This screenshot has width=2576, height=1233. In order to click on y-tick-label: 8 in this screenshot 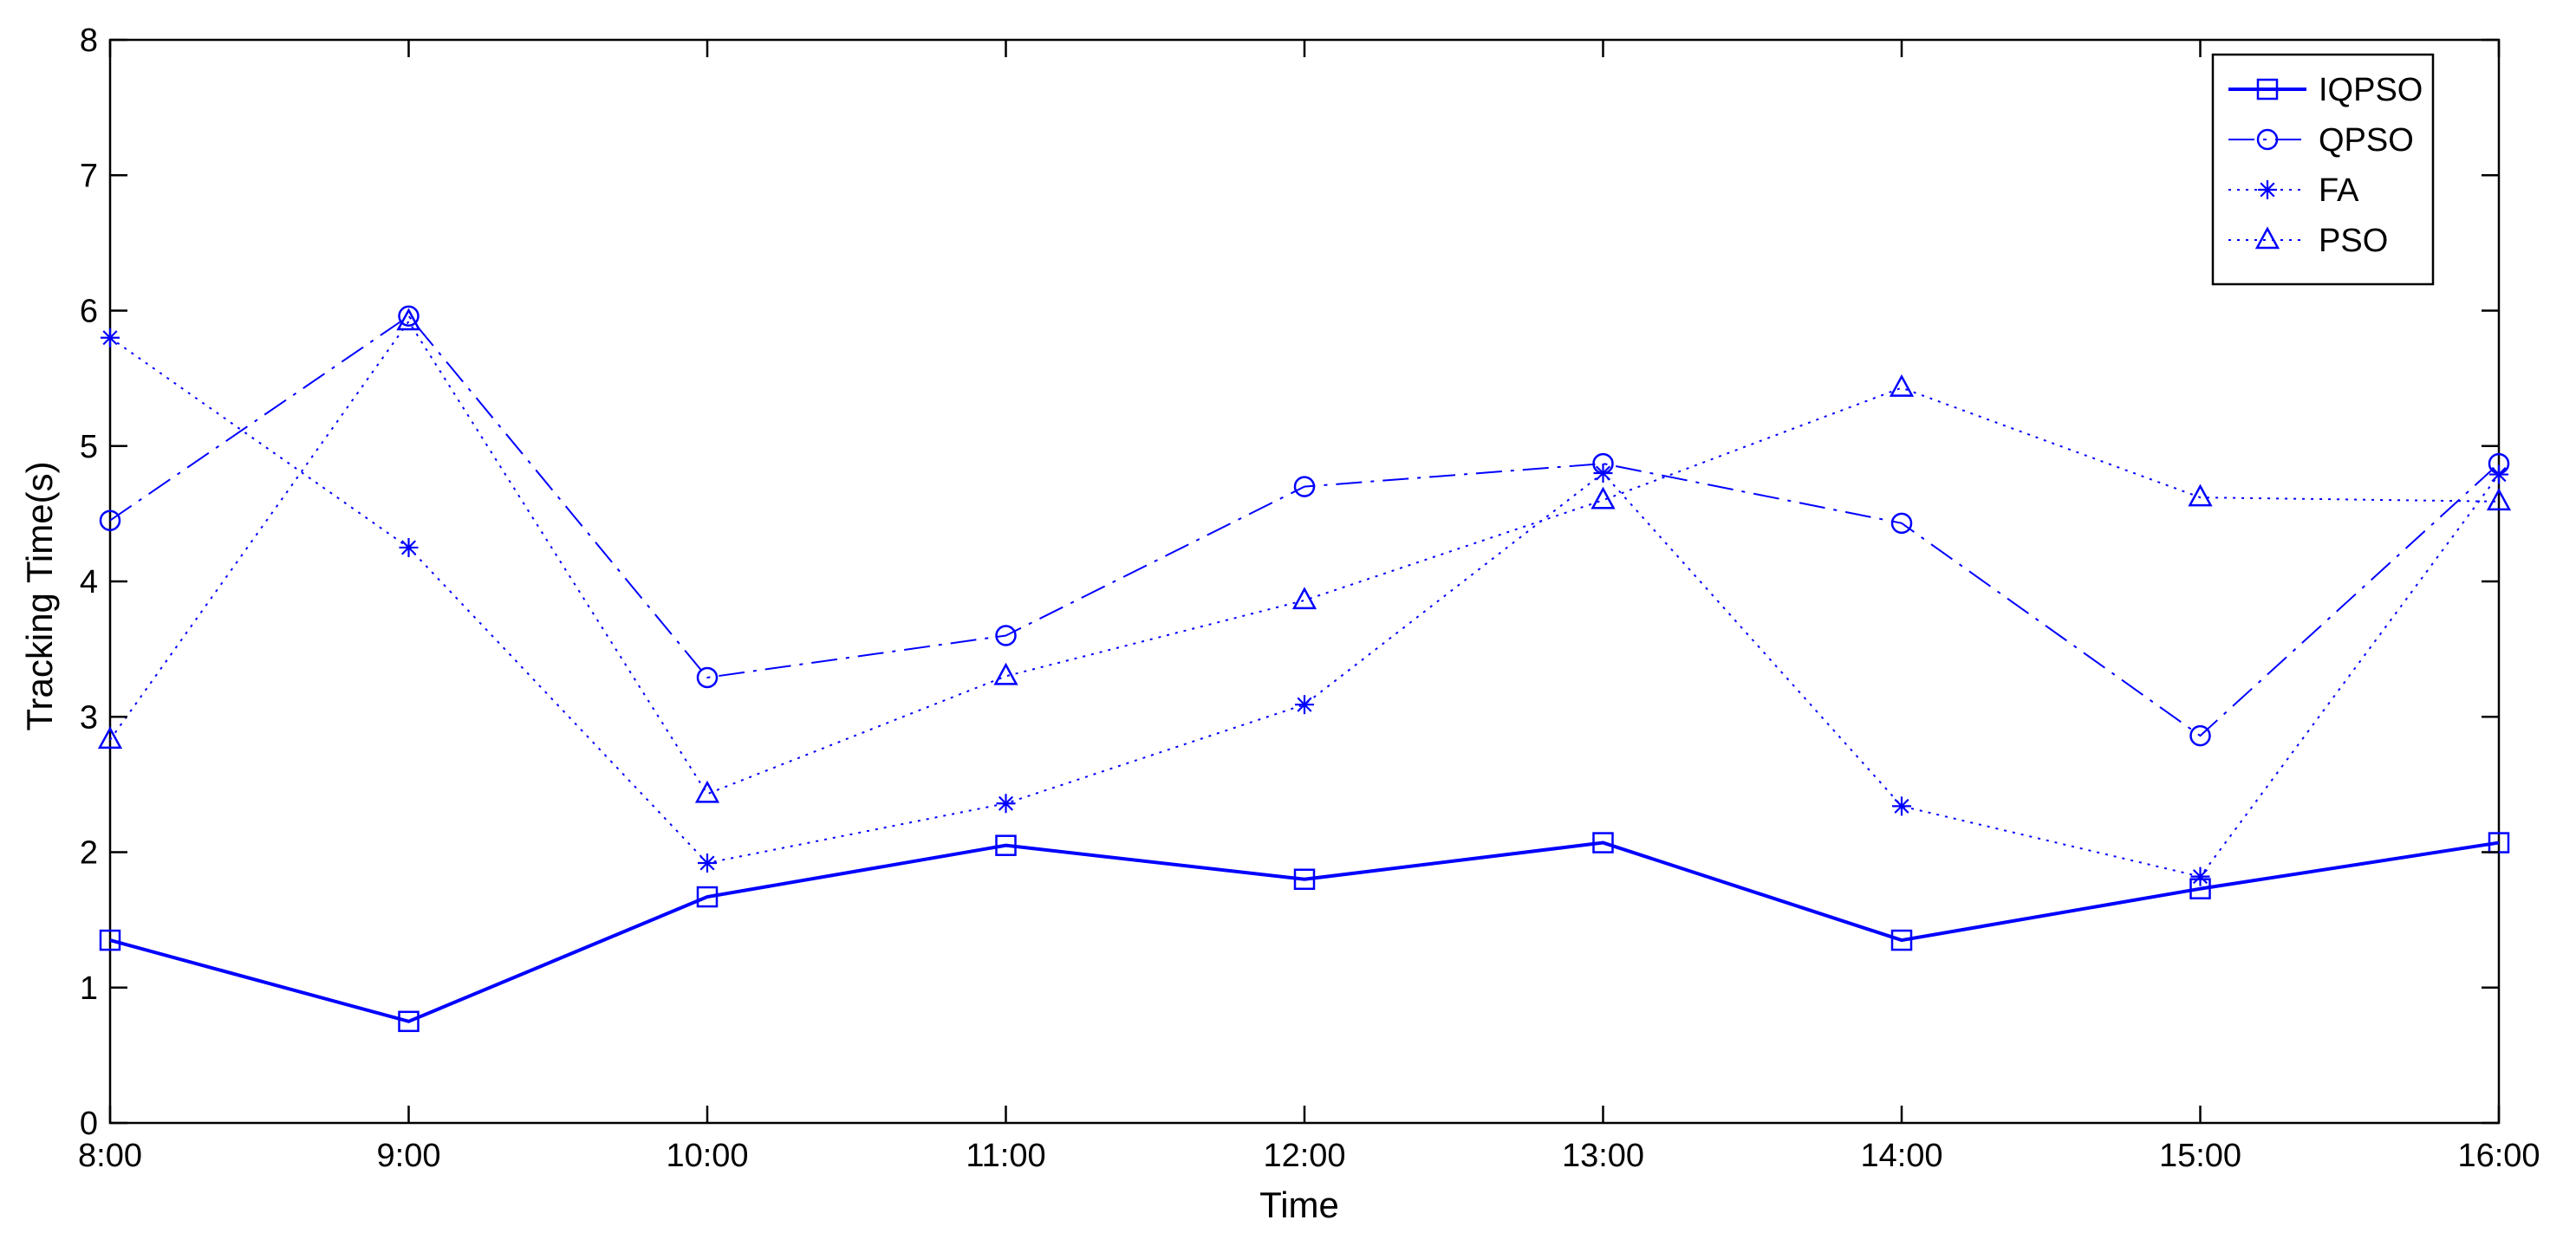, I will do `click(89, 41)`.